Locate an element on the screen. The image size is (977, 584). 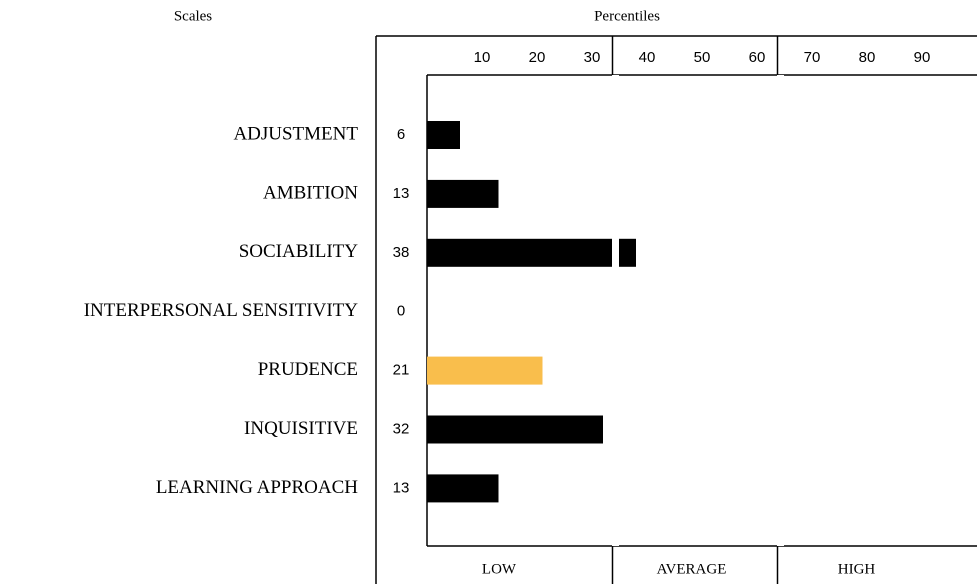
category-label: INQUISITIVE is located at coordinates (301, 428).